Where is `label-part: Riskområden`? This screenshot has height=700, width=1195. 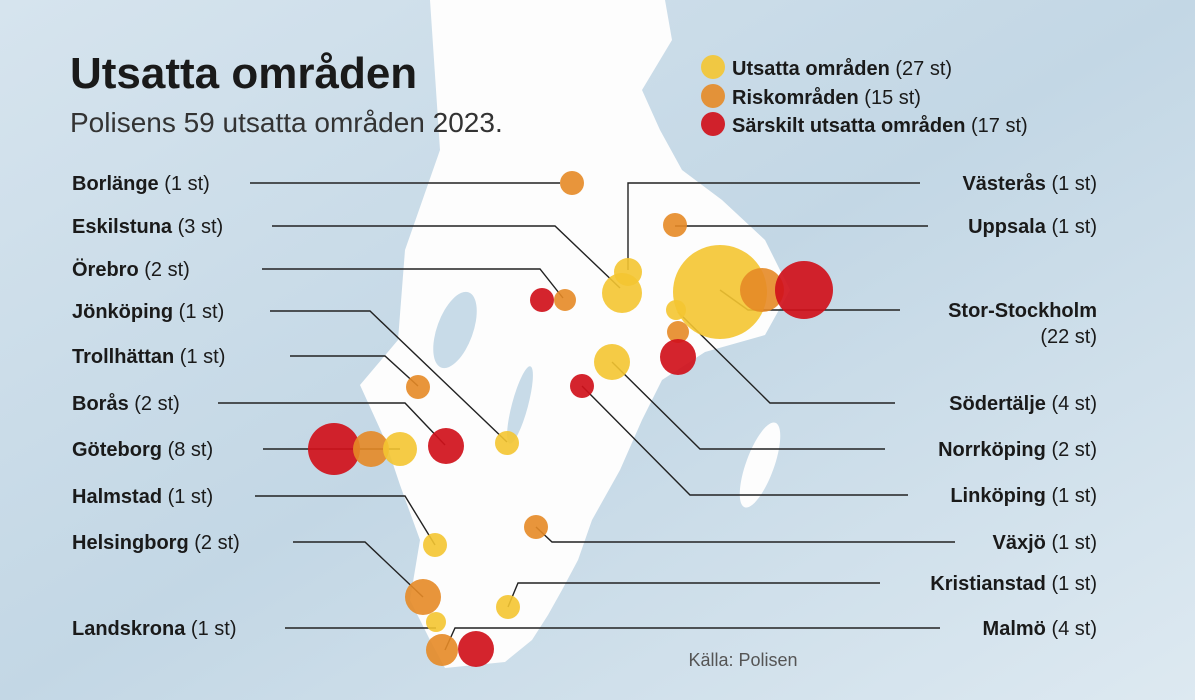
label-part: Riskområden is located at coordinates (795, 97).